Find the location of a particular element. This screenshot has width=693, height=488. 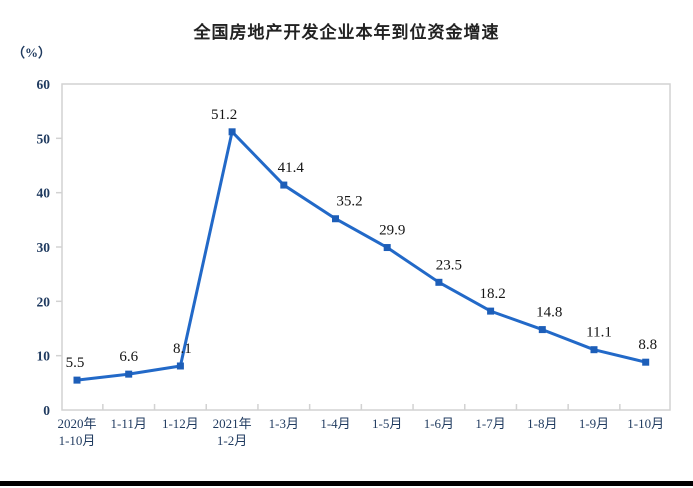

x-axis-category-label: 1-3月 is located at coordinates (284, 423).